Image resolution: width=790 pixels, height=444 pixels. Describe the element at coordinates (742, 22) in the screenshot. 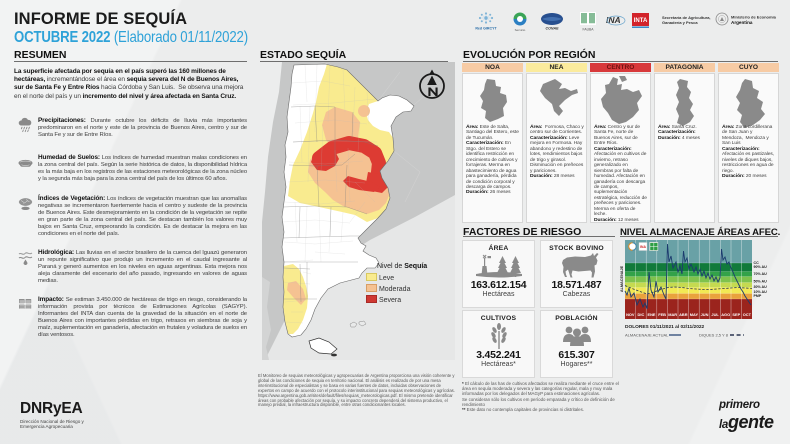

I see `svg-text: Argentina` at that location.